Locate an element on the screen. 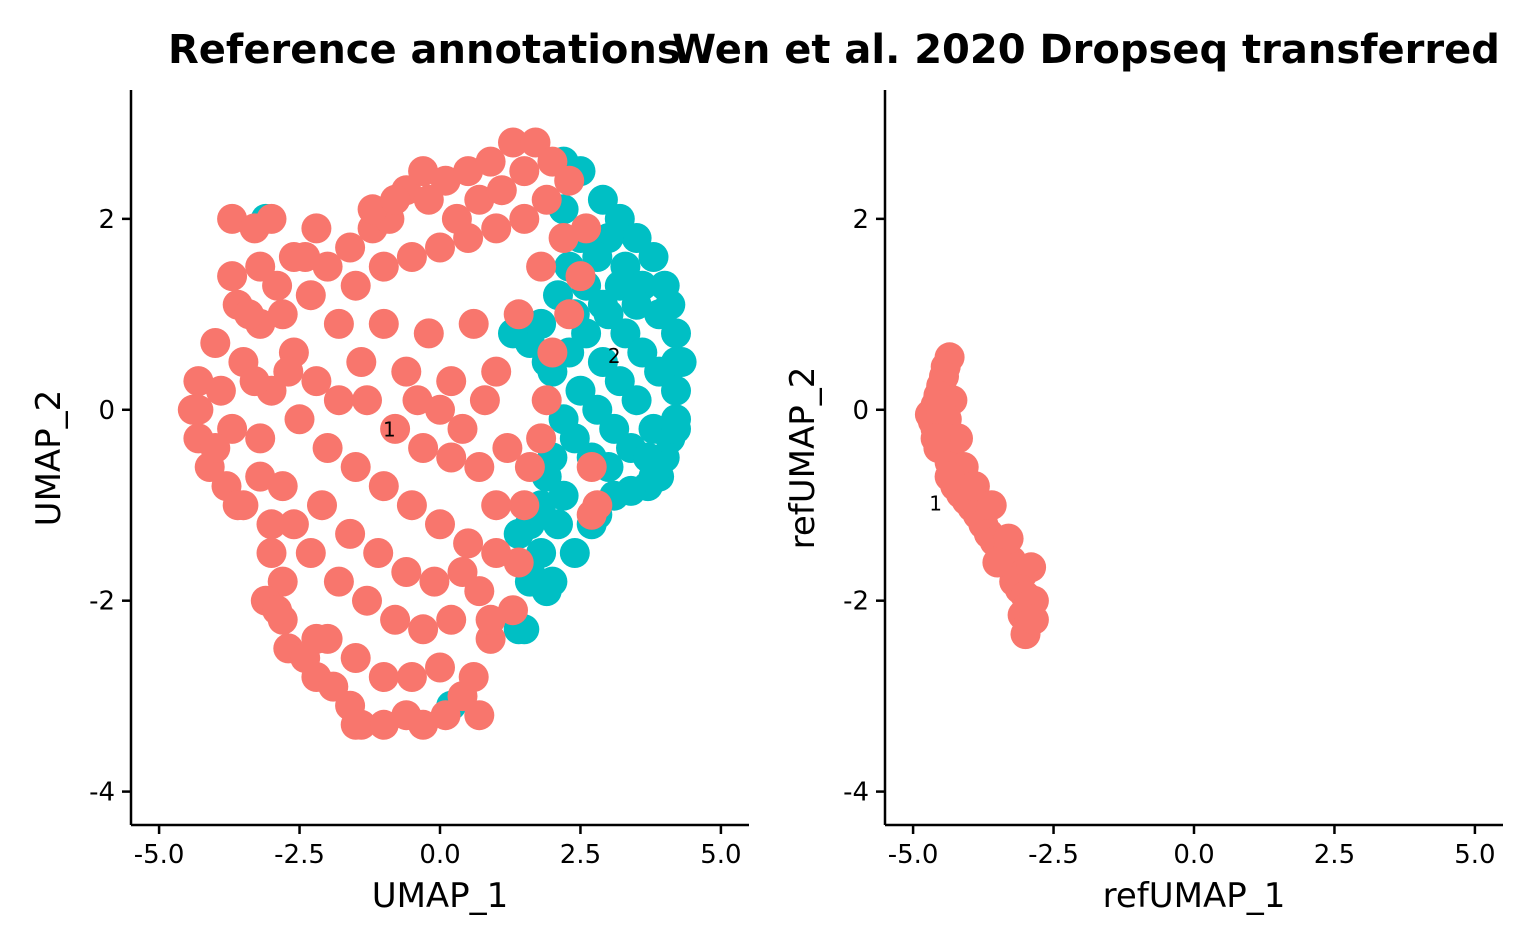 This screenshot has width=1536, height=949. x-tick-label: 5.0 is located at coordinates (1474, 855).